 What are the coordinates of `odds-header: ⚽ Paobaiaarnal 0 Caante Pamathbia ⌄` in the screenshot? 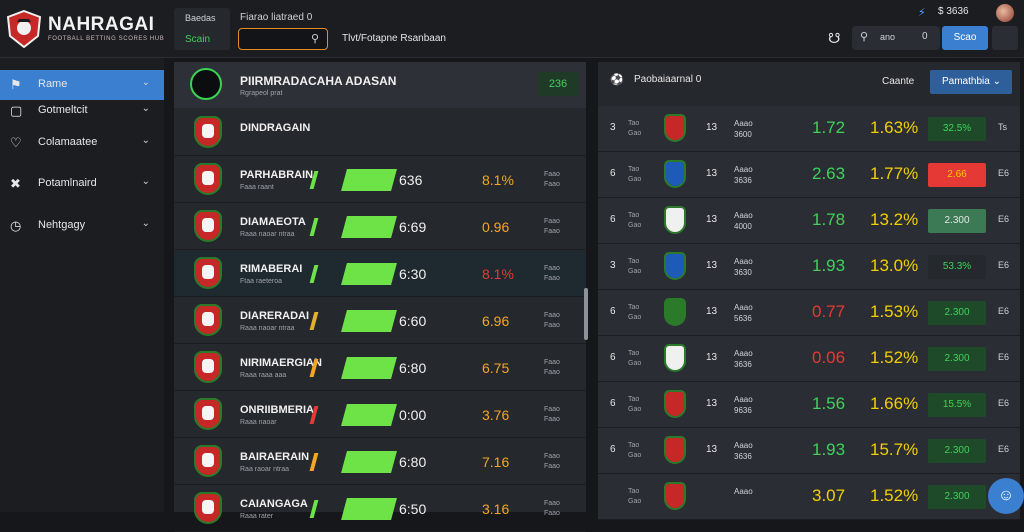 It's located at (809, 82).